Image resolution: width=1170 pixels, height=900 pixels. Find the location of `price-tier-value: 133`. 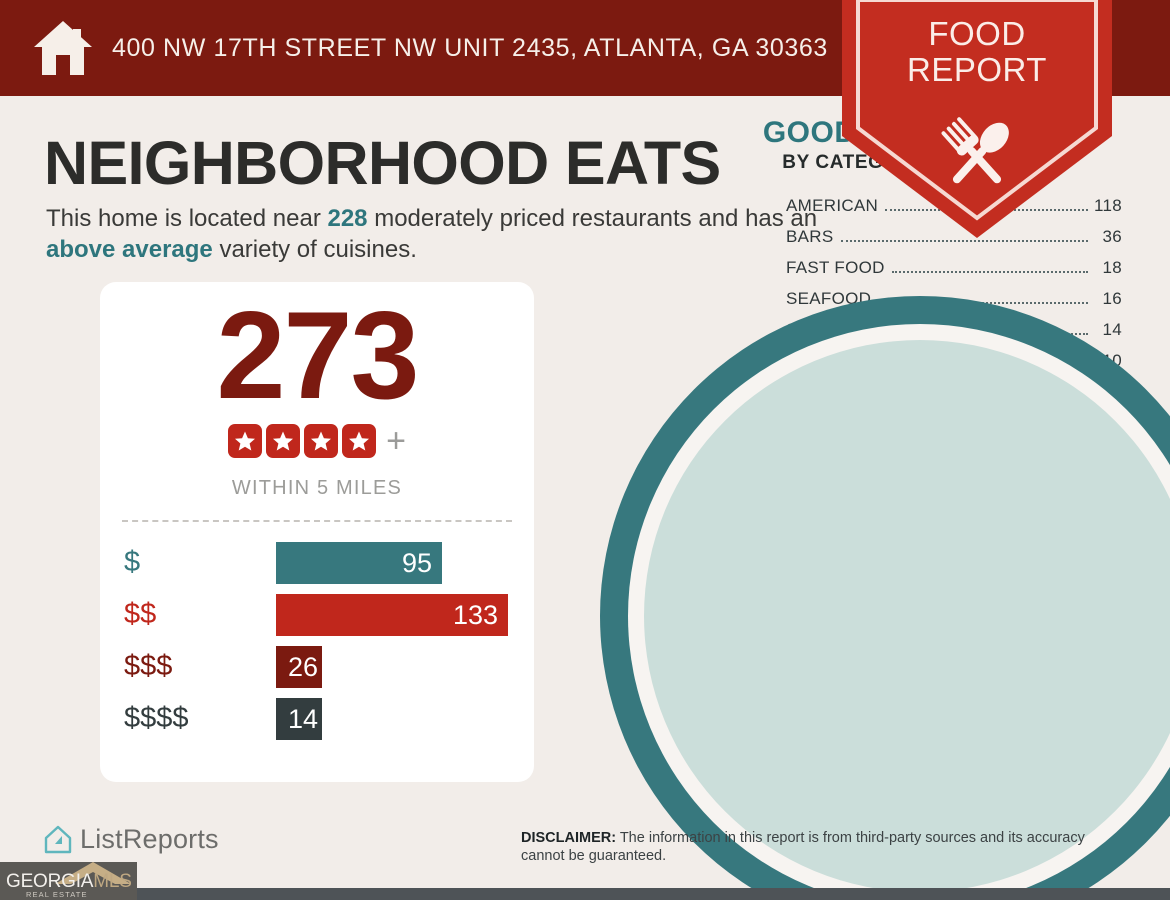

price-tier-value: 133 is located at coordinates (475, 615).